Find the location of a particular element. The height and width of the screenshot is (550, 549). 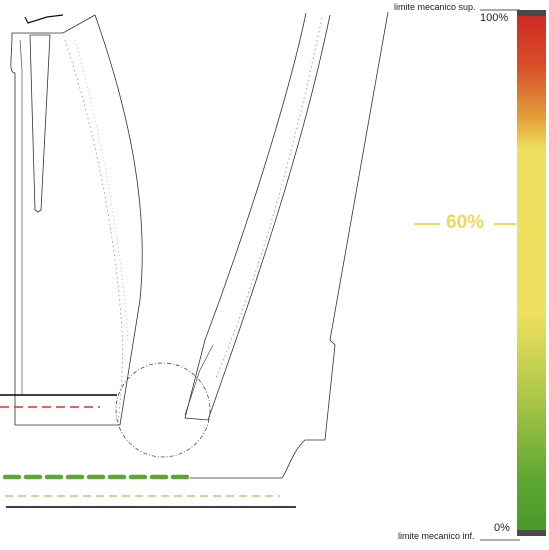

motion-trace-left is located at coordinates (93, 232).